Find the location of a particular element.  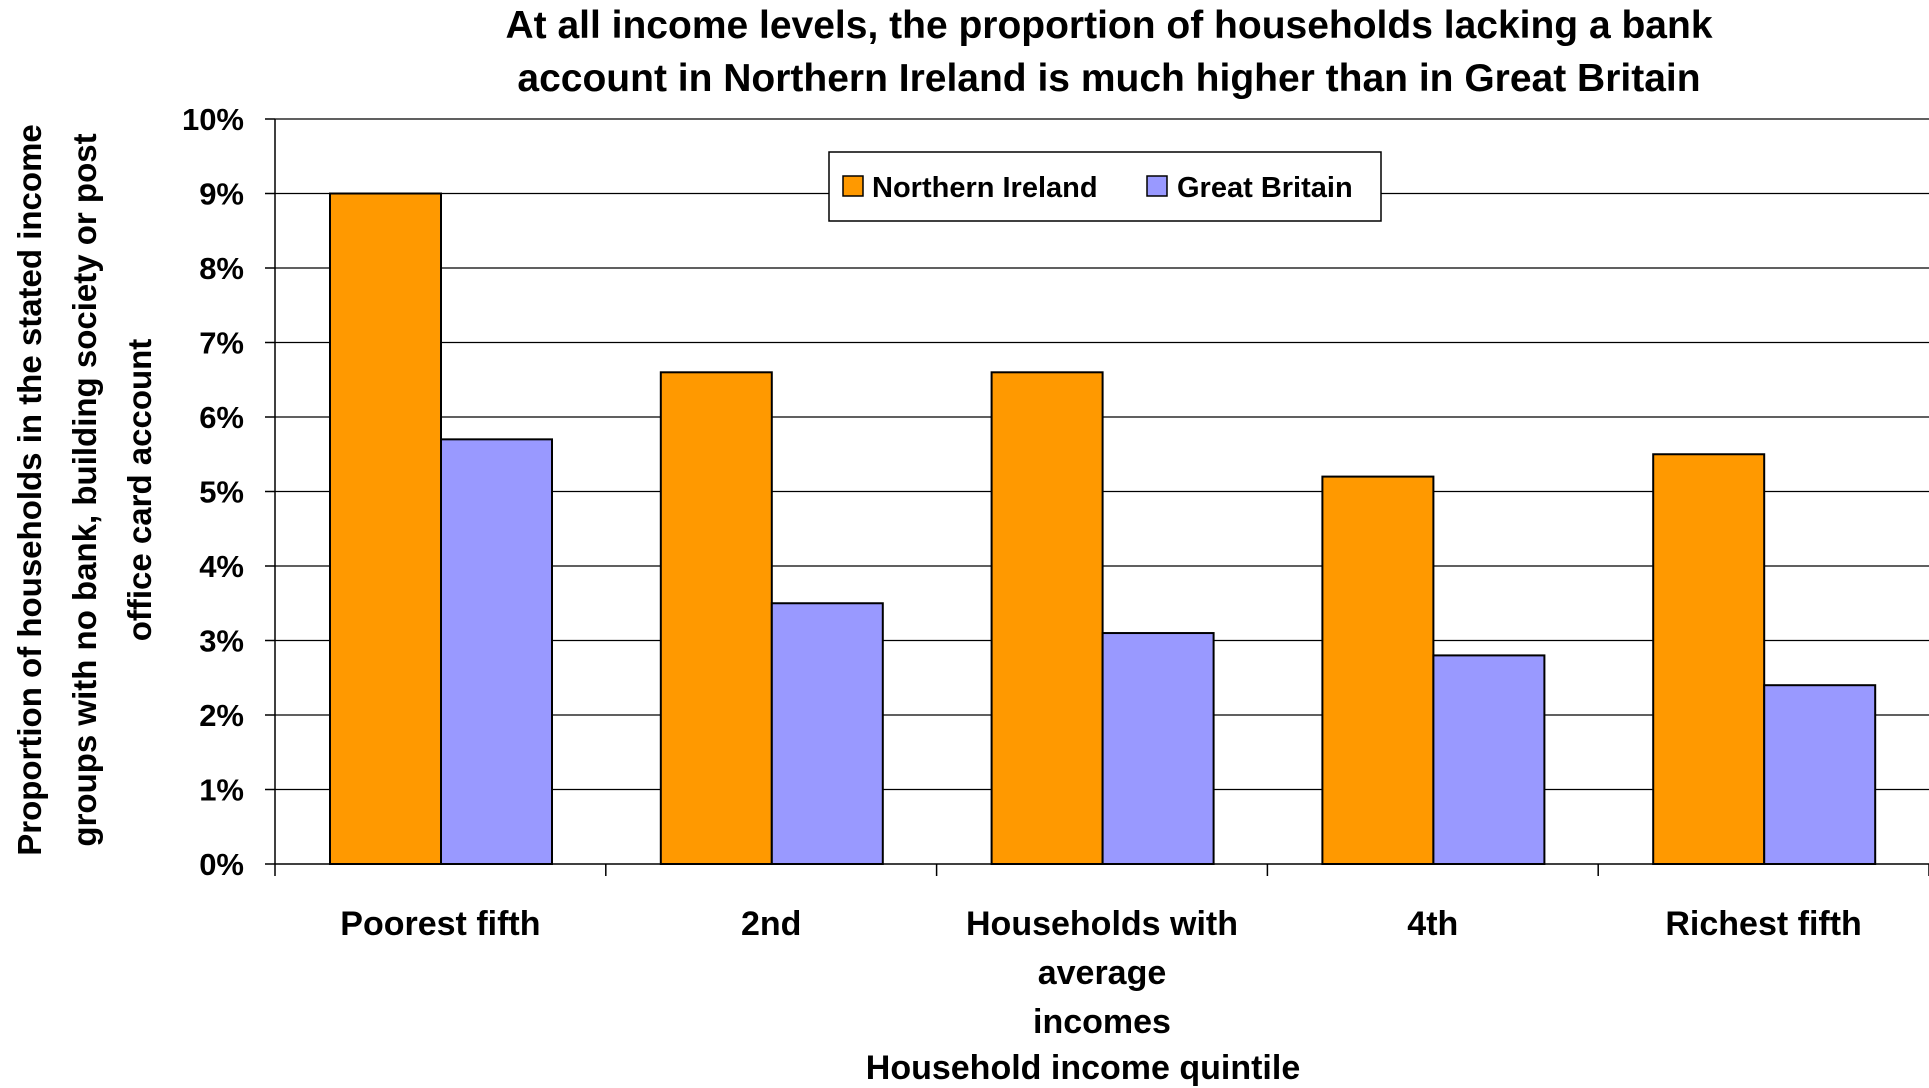

y-tick-label: 5% is located at coordinates (221, 492).